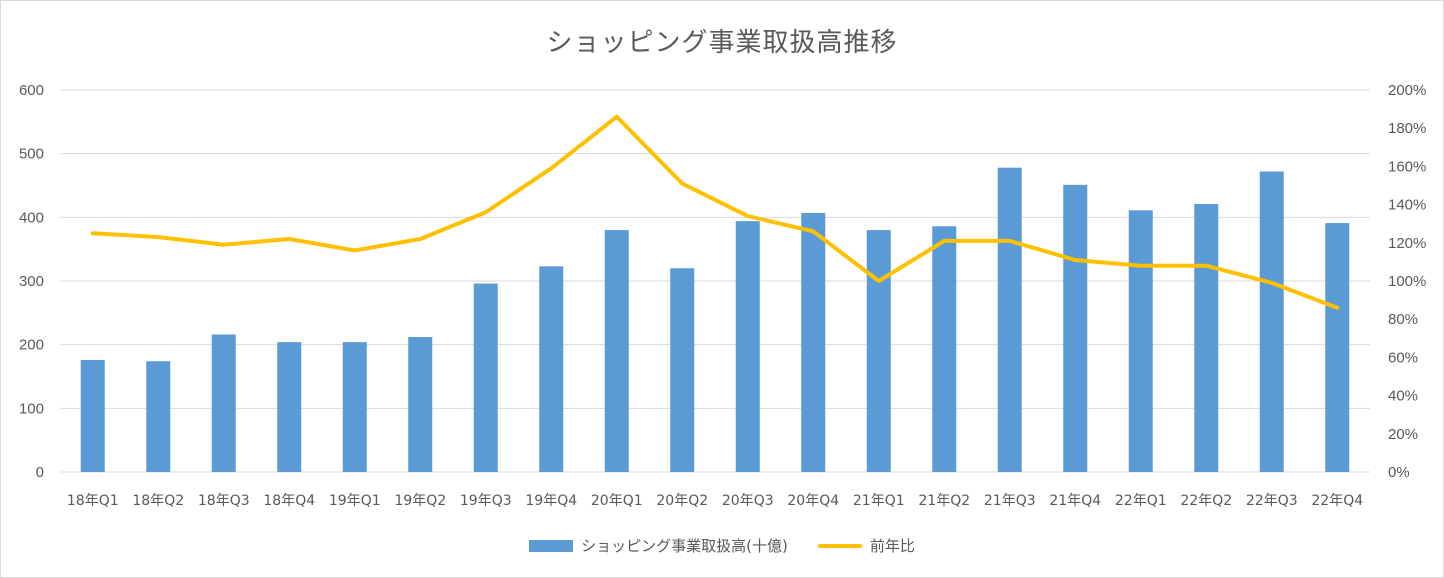 This screenshot has height=578, width=1444. I want to click on right-tick-label: 20%, so click(1403, 434).